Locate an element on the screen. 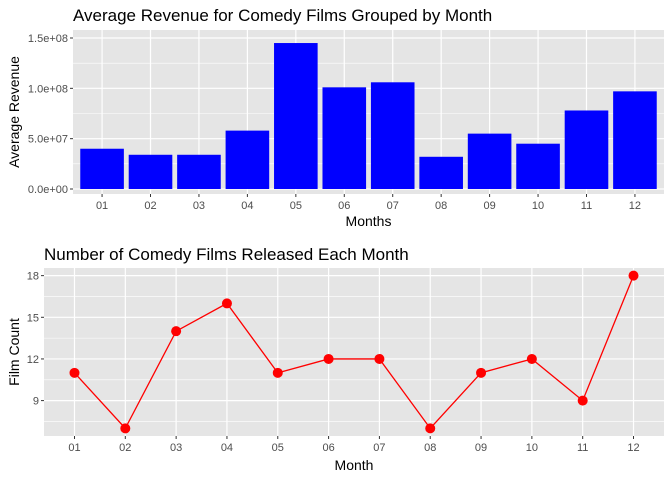 This screenshot has width=672, height=480. chart2-x-tick-label: 02 is located at coordinates (125, 448).